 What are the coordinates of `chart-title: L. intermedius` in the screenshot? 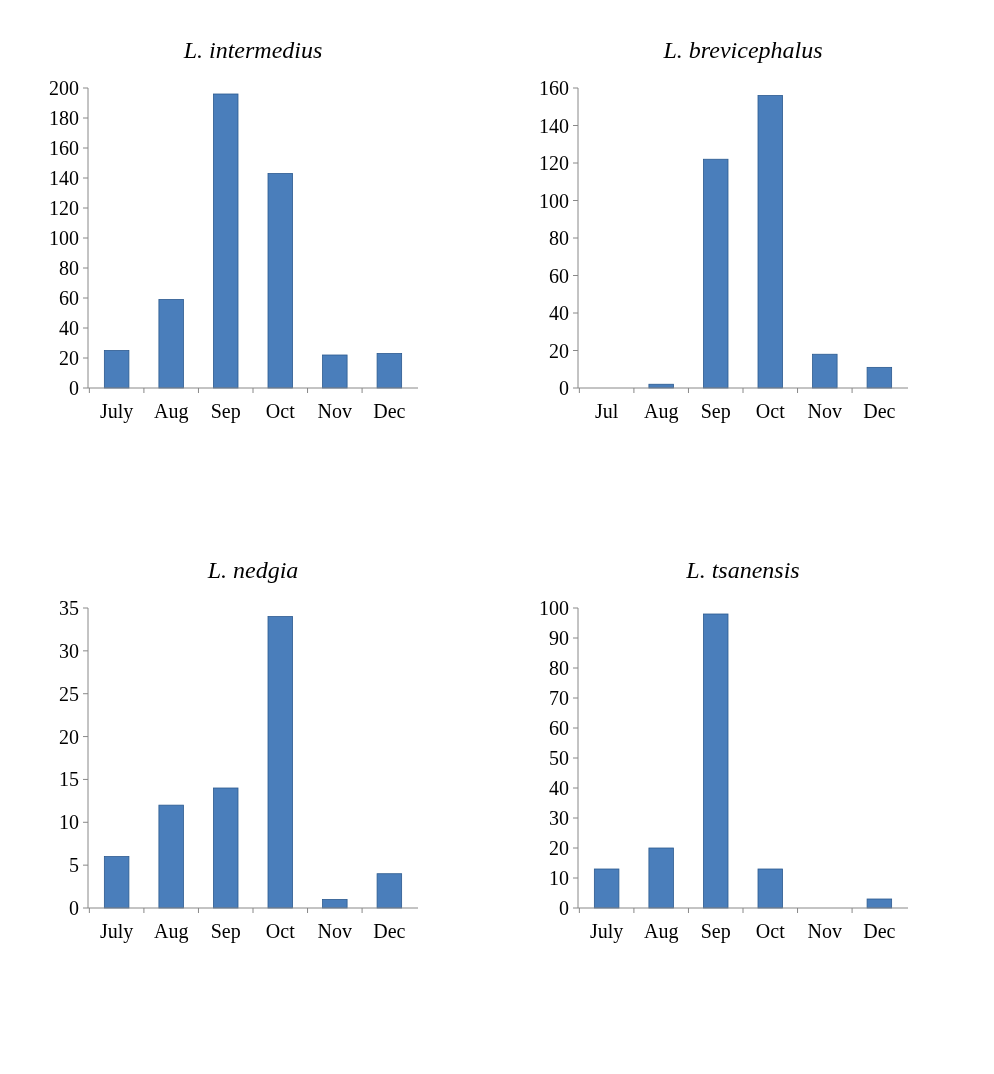 It's located at (252, 50).